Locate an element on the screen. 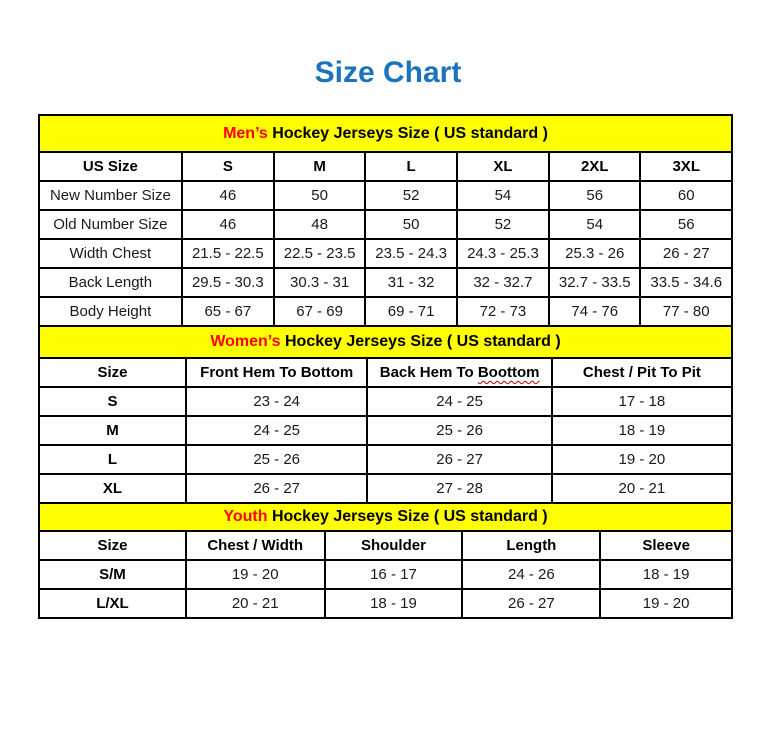  cell: 65 - 67 is located at coordinates (227, 311).